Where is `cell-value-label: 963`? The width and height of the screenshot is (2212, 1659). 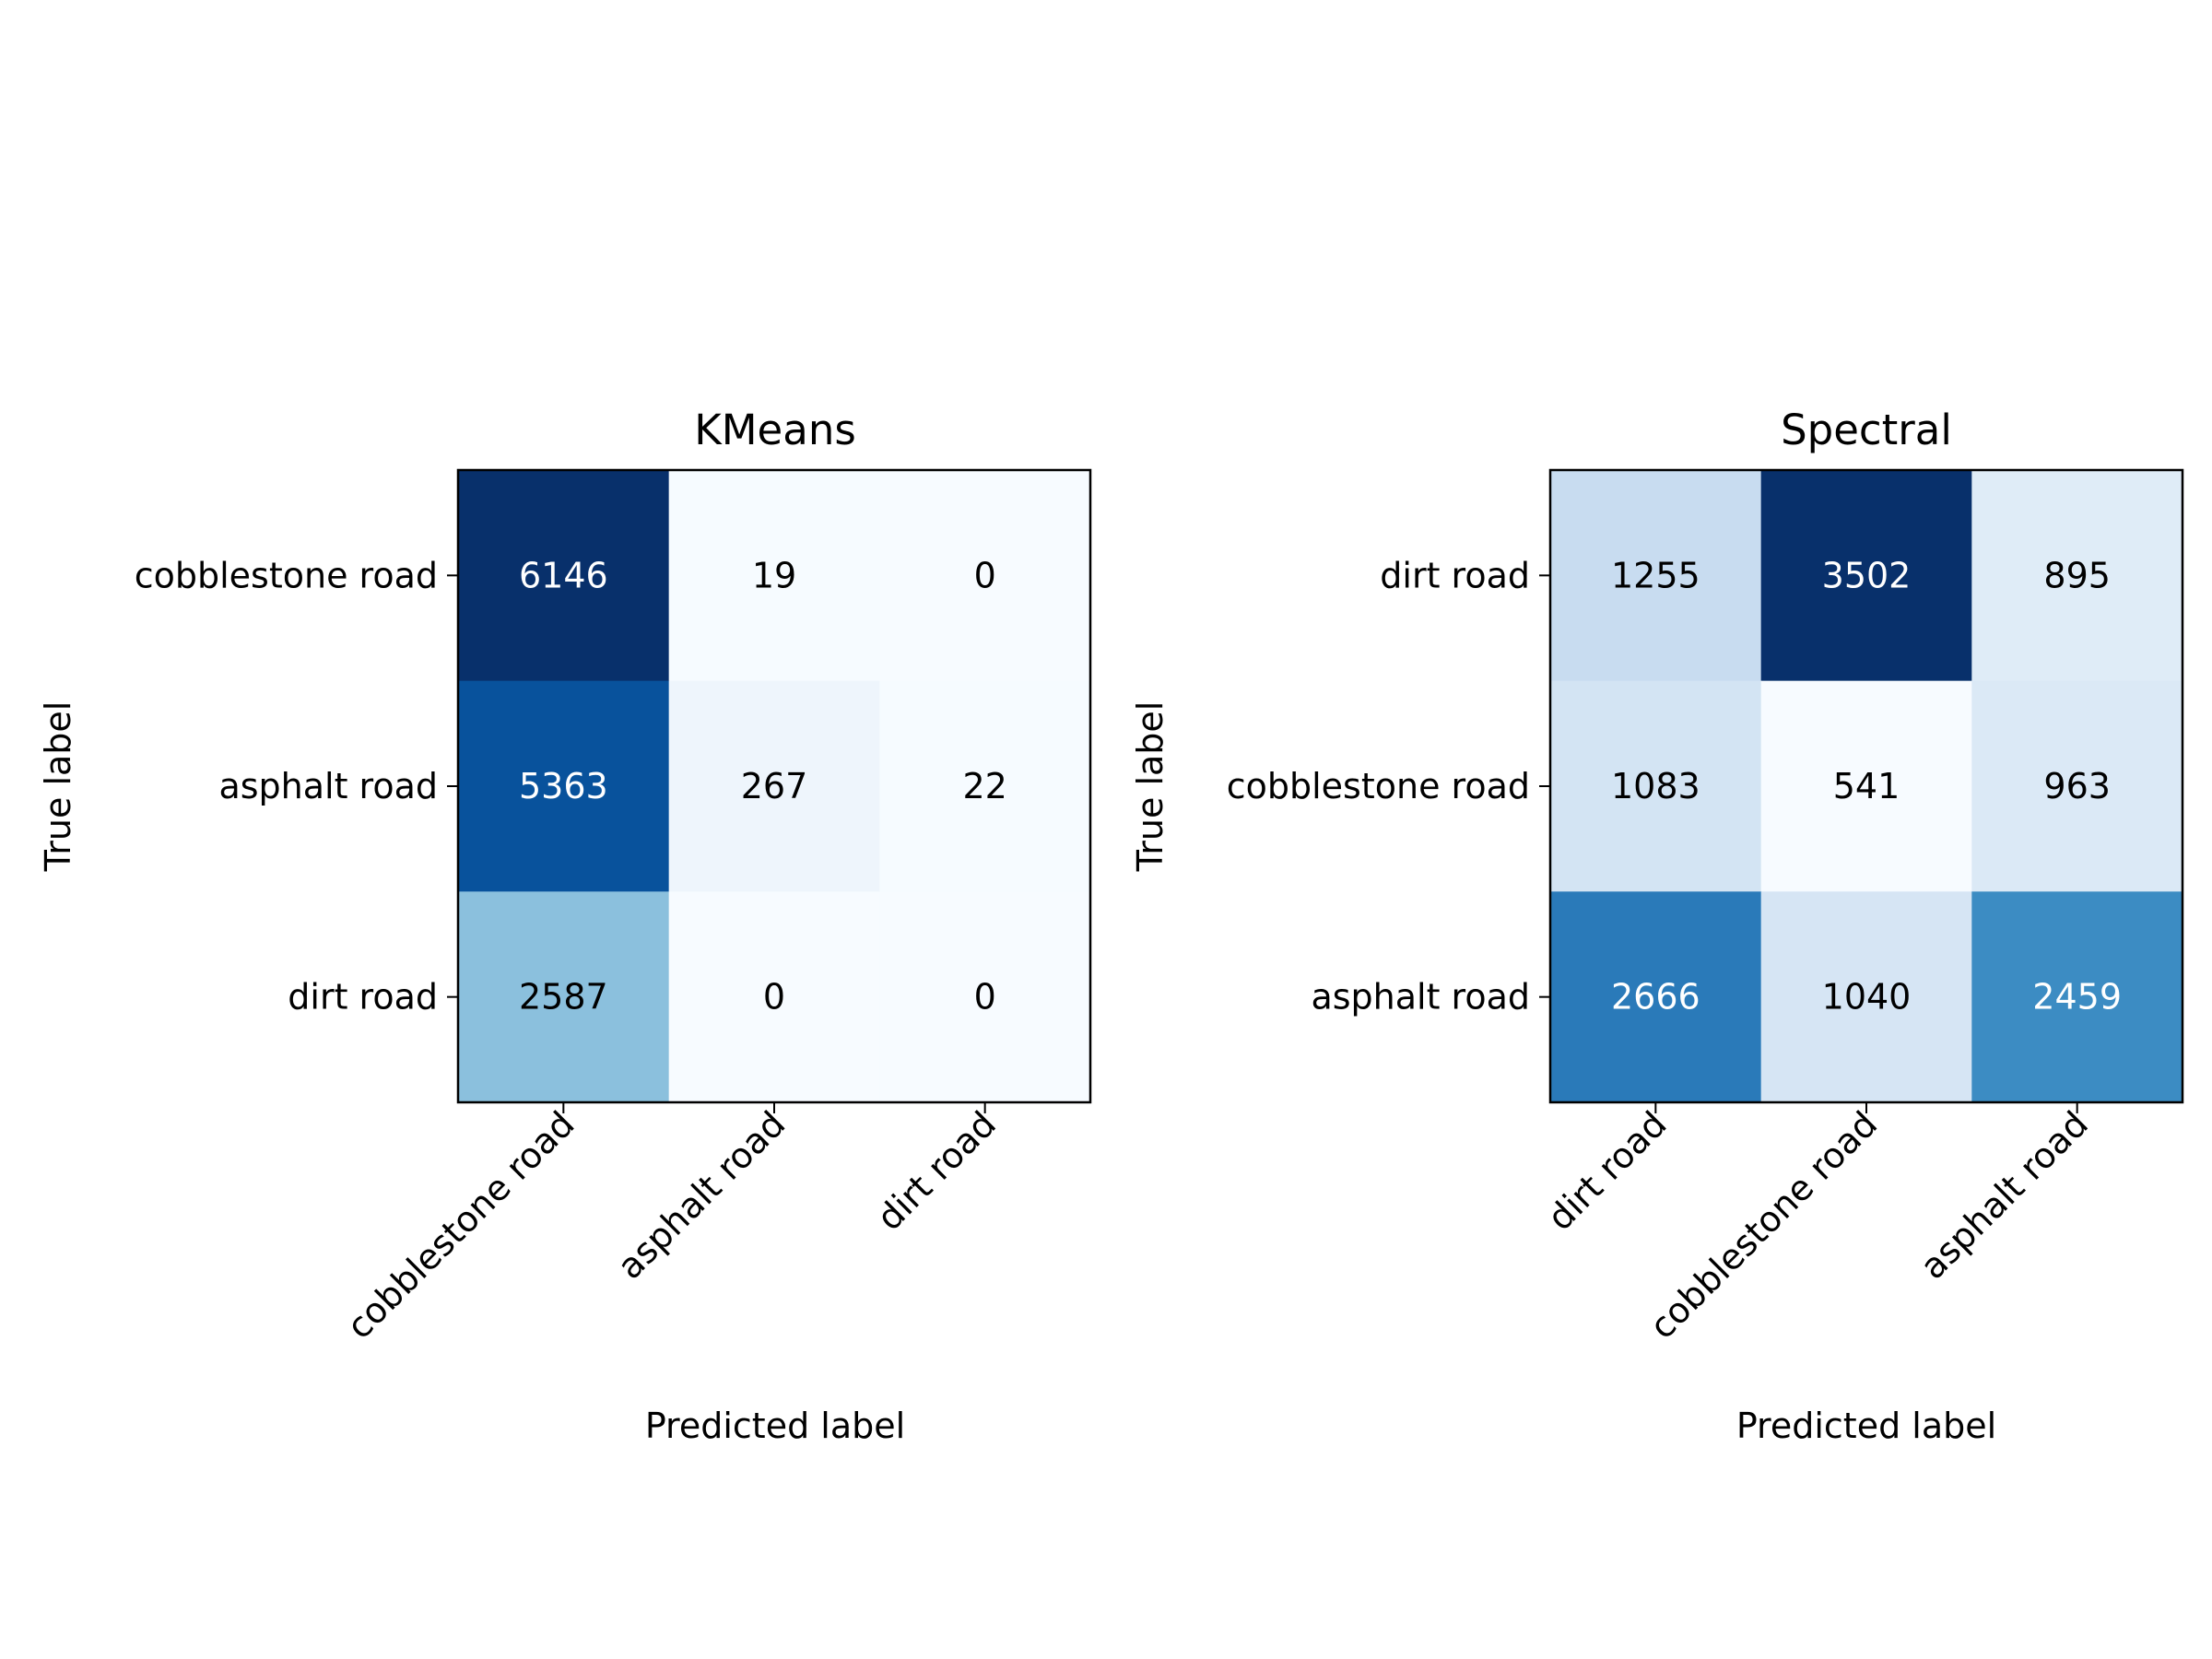
cell-value-label: 963 is located at coordinates (2077, 786).